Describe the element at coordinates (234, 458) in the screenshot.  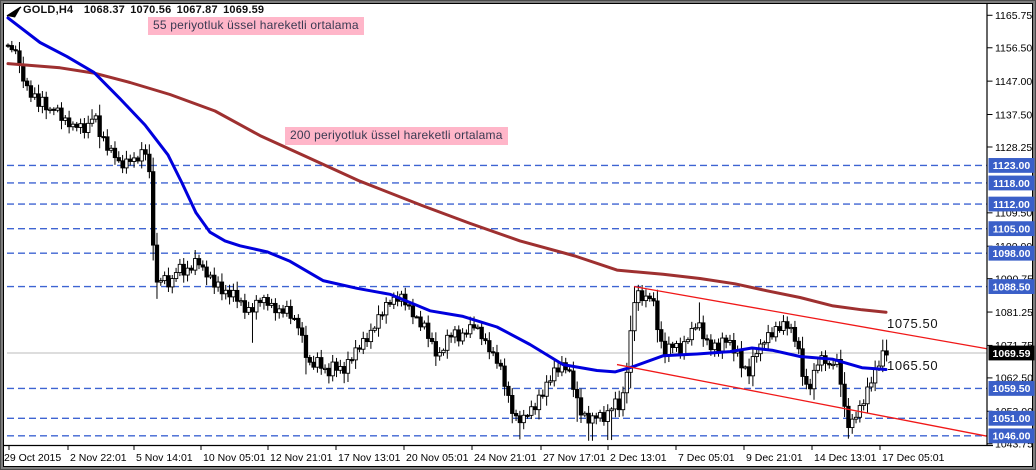
I see `time-tick-label: 10 Nov 05:01` at that location.